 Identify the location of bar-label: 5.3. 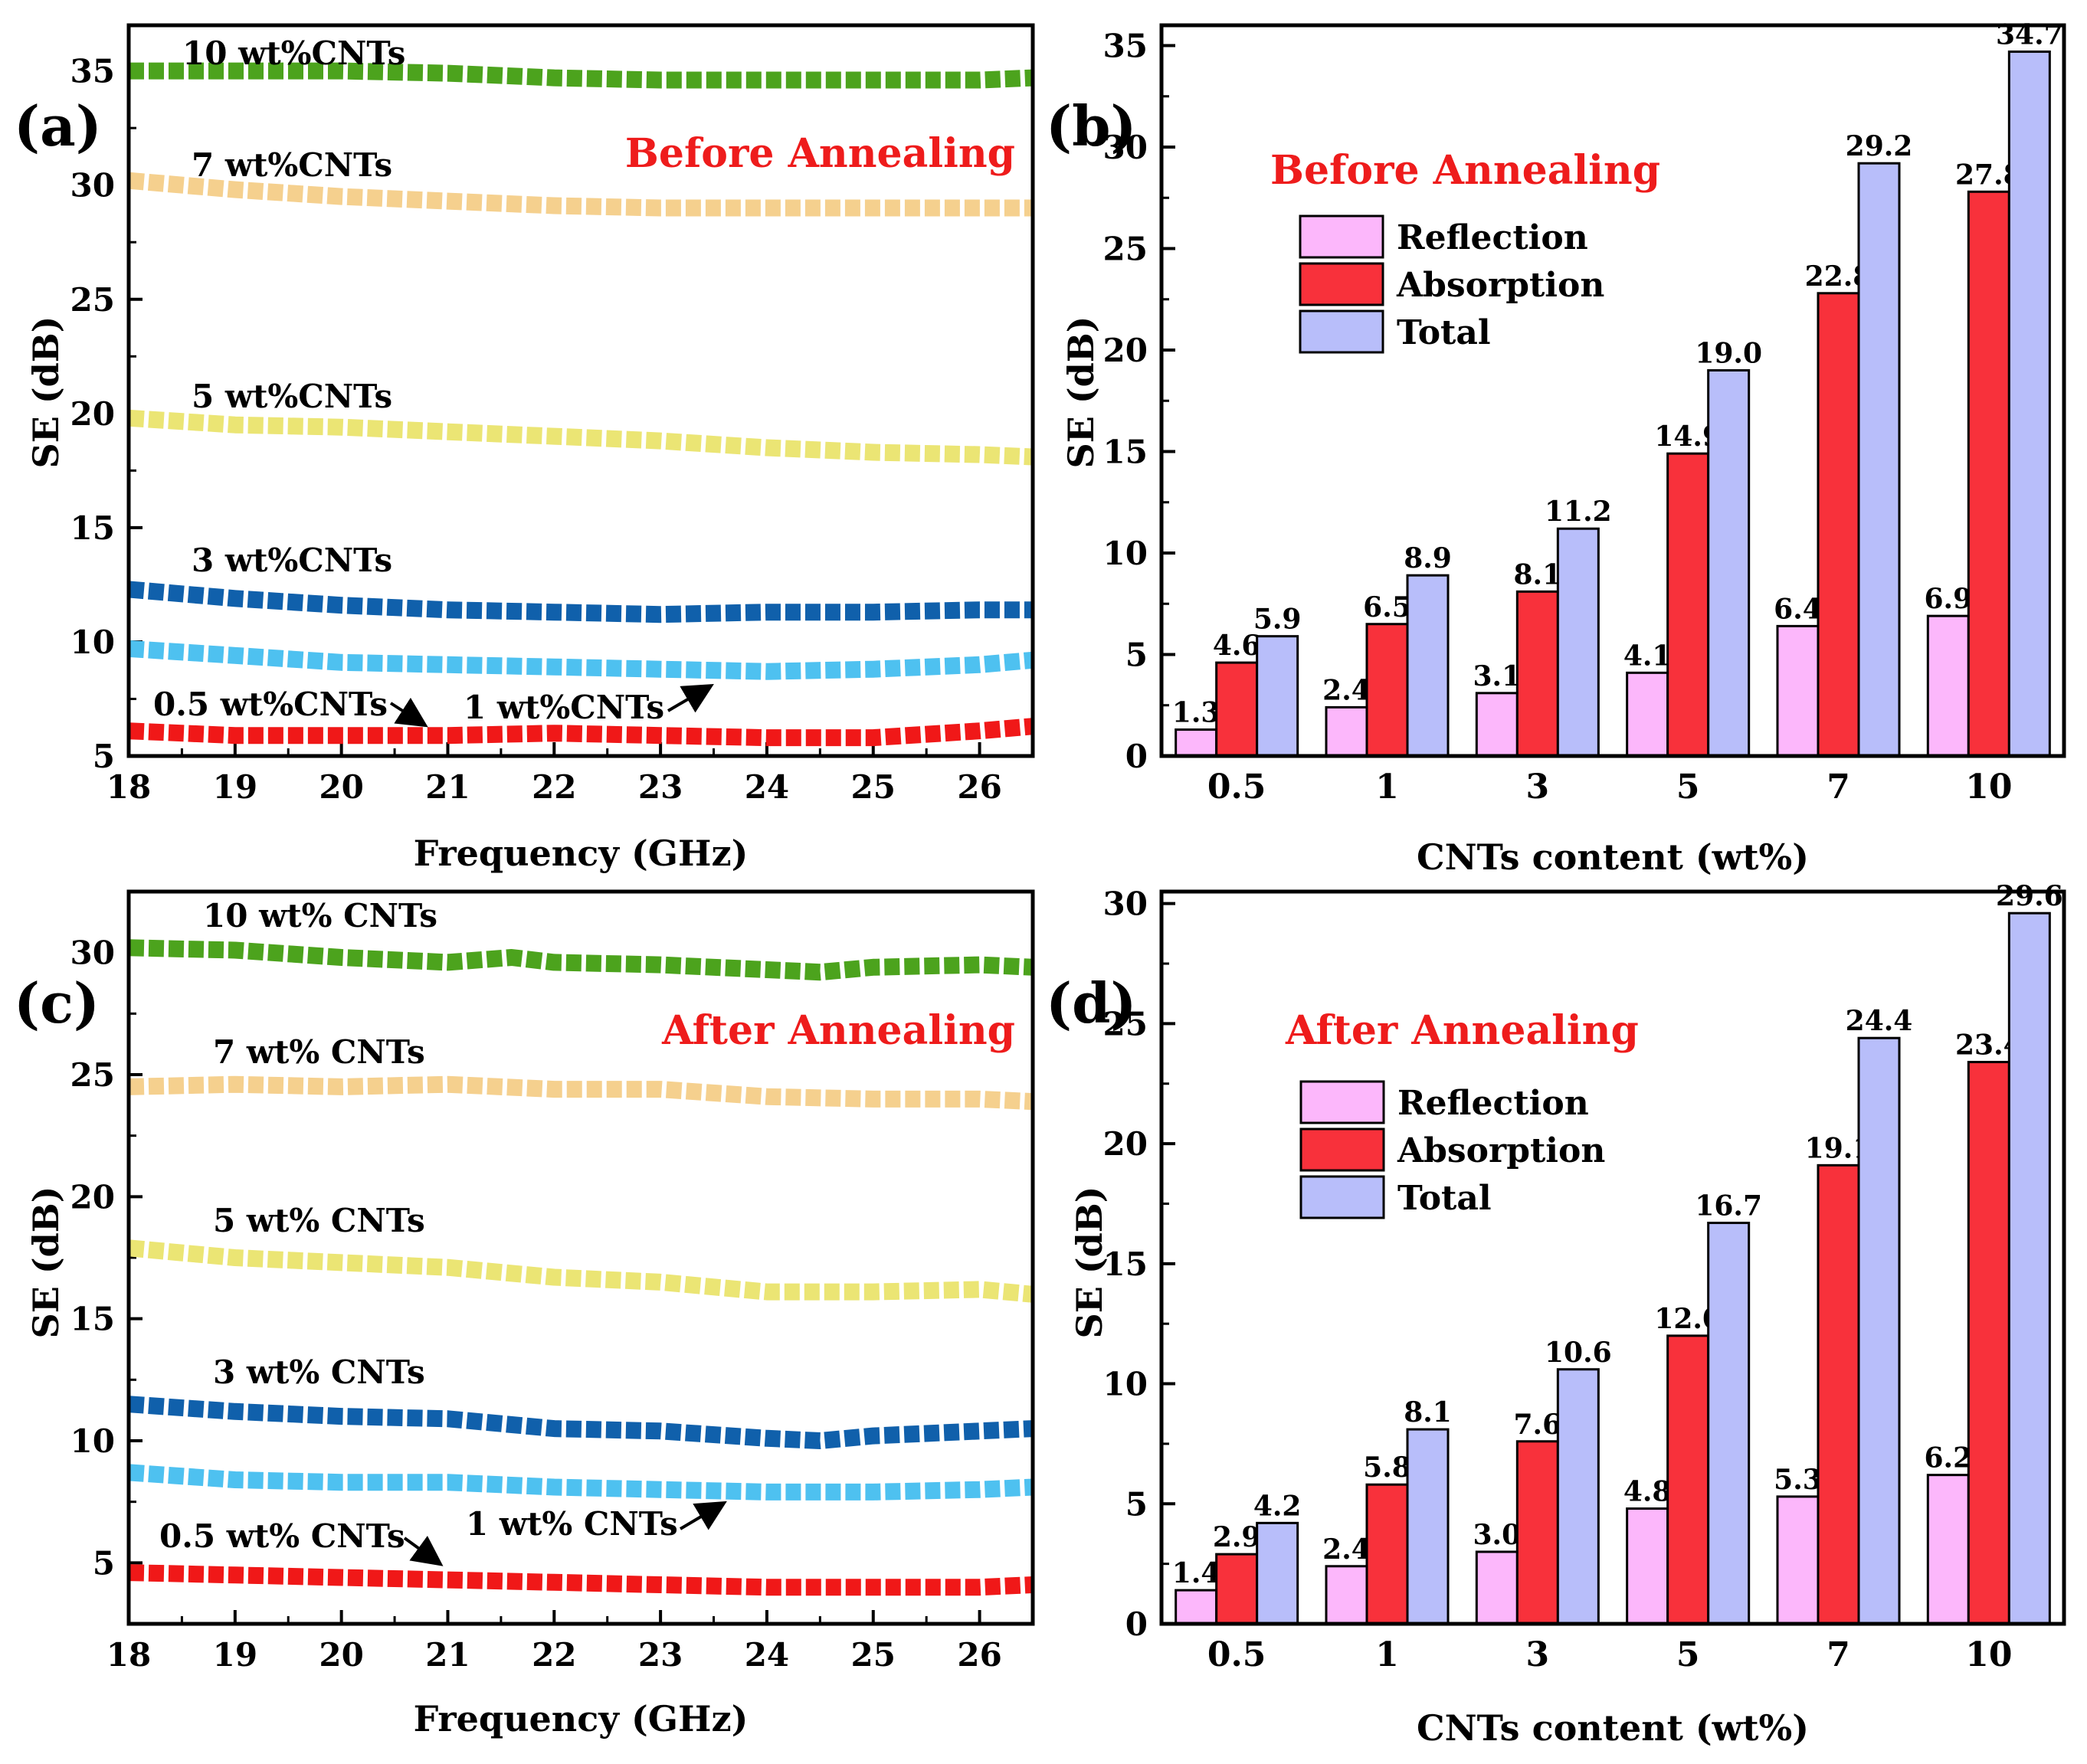
(1798, 1480).